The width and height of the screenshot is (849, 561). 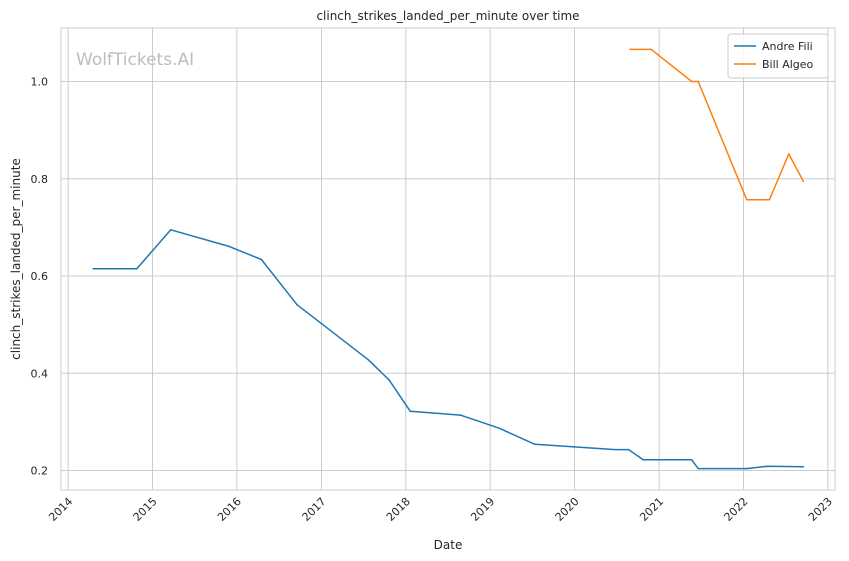 What do you see at coordinates (40, 373) in the screenshot?
I see `y-tick-label: 0.4` at bounding box center [40, 373].